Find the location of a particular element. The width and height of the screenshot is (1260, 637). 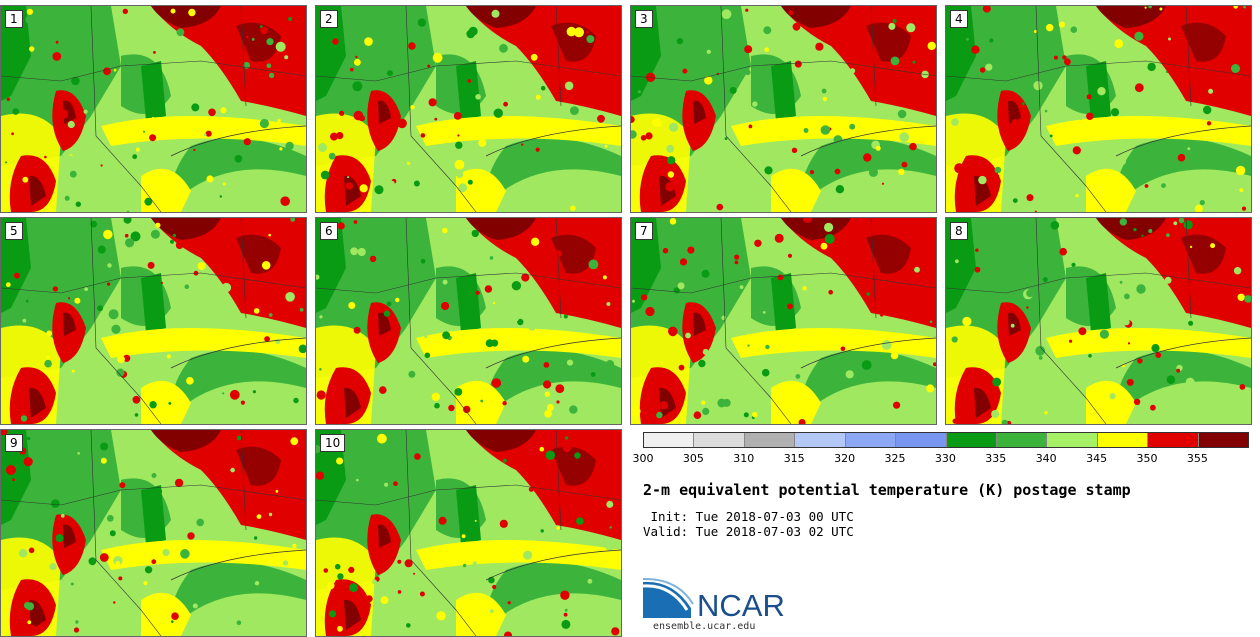

stamp-panel: 5 is located at coordinates (153, 321).